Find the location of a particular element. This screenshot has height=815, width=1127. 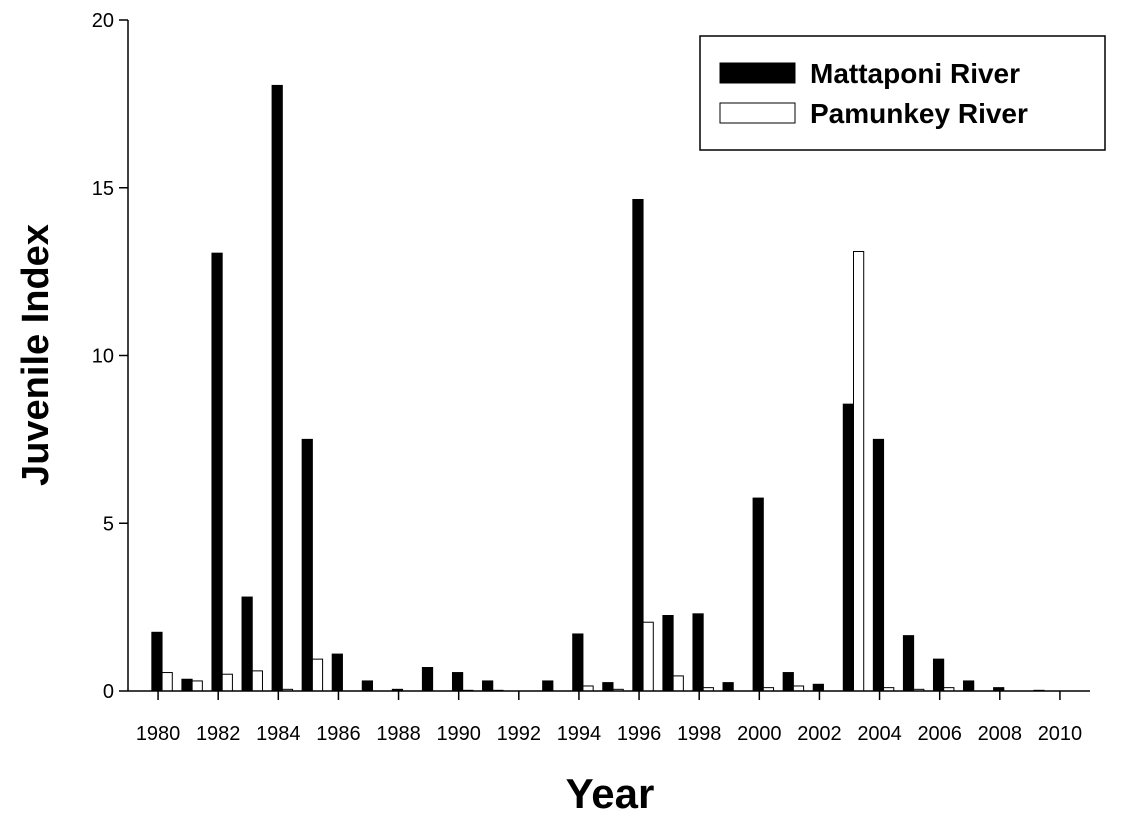

x-tick-label: 2006 is located at coordinates (939, 734).